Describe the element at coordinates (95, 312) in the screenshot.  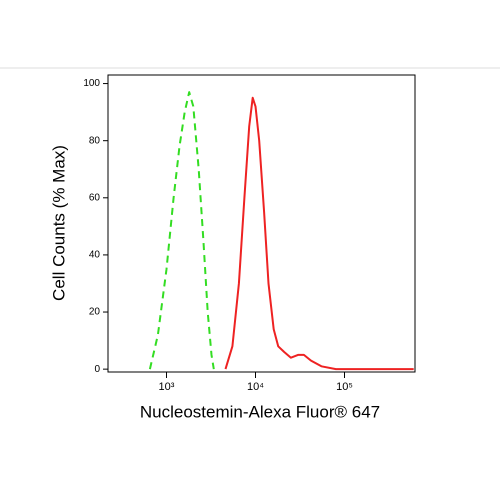
I see `y-tick-label: 20` at that location.